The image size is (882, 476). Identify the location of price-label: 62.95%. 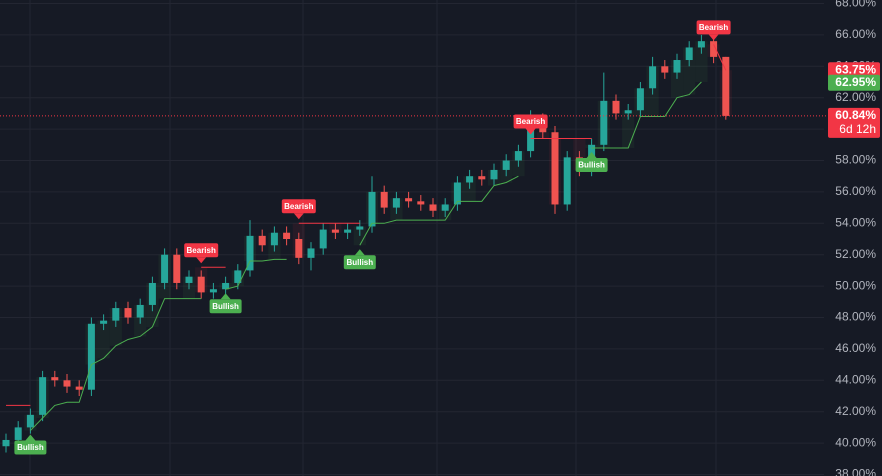
(855, 82).